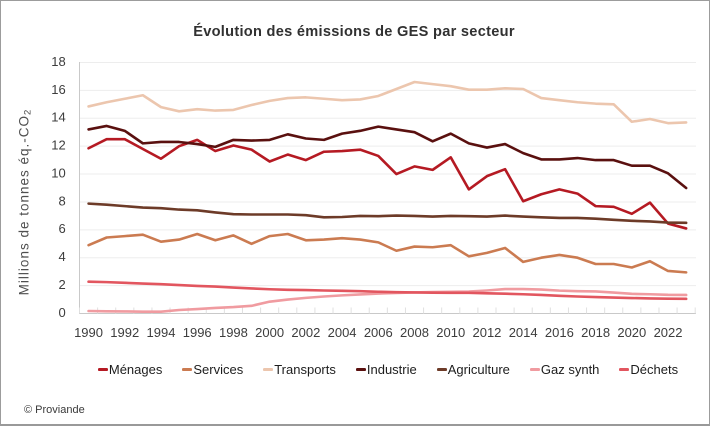  What do you see at coordinates (58, 145) in the screenshot?
I see `svg-text: 12` at bounding box center [58, 145].